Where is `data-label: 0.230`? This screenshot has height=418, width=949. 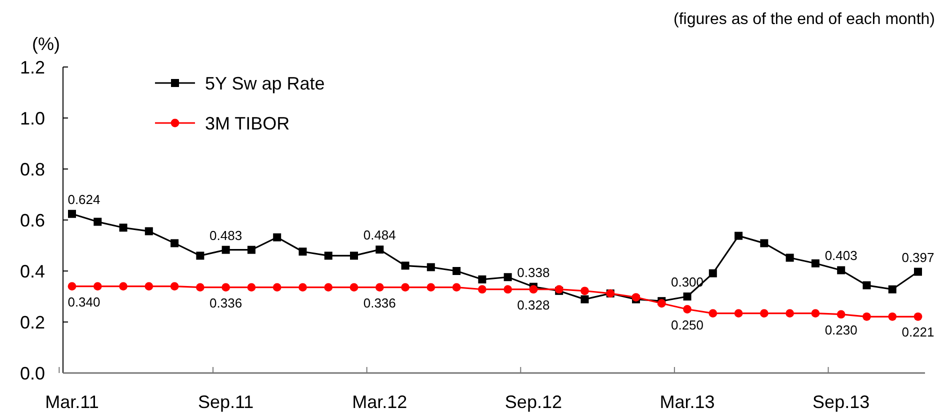 data-label: 0.230 is located at coordinates (841, 330).